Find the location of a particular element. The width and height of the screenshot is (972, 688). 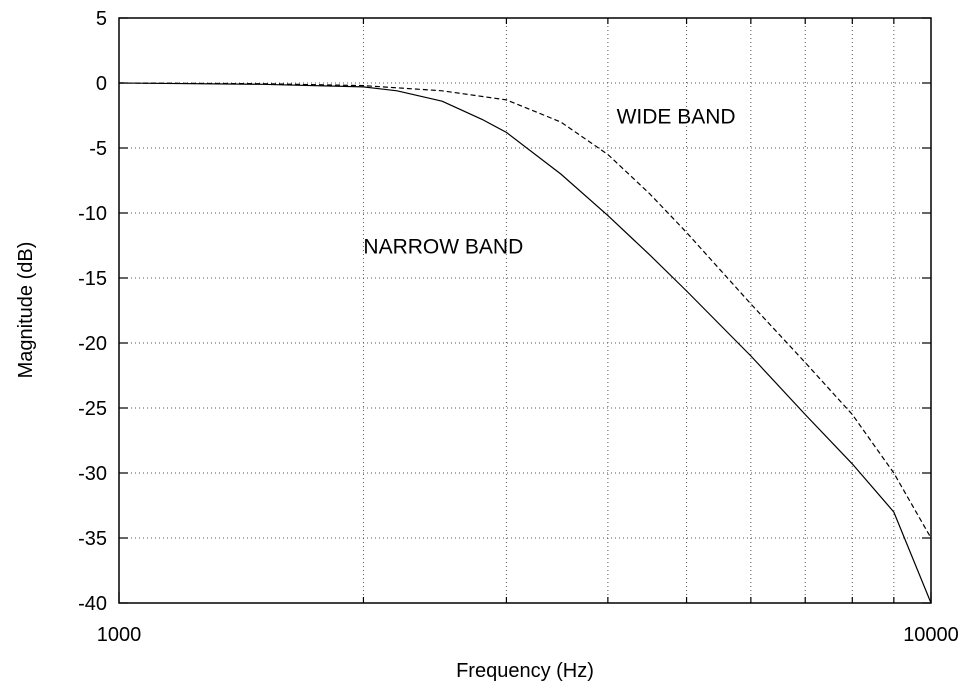

series-annotation: NARROW BAND is located at coordinates (443, 247).